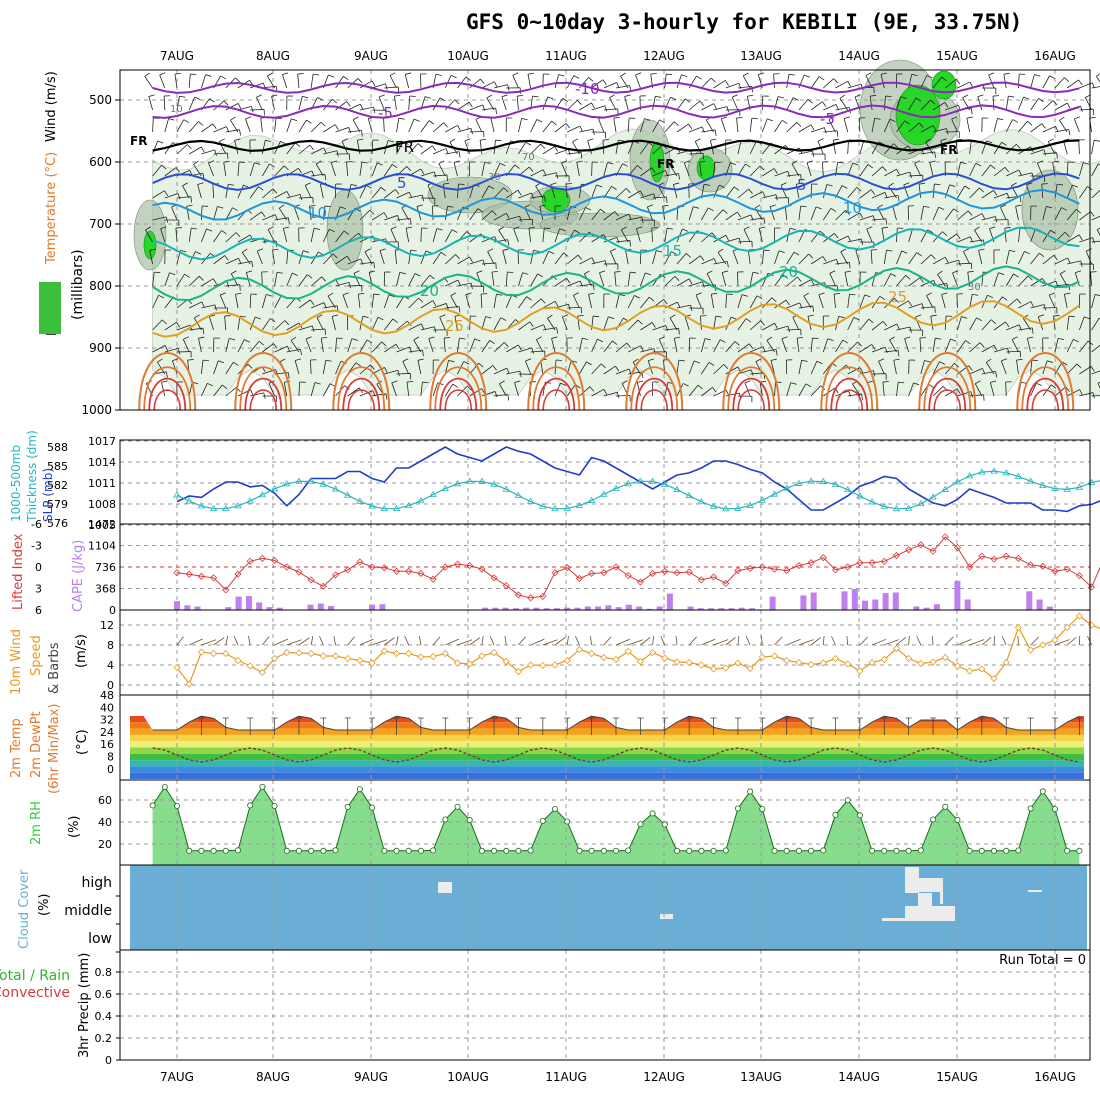 This screenshot has width=1100, height=1100. Describe the element at coordinates (74, 827) in the screenshot. I see `rh2m-unit-label: (%)` at that location.